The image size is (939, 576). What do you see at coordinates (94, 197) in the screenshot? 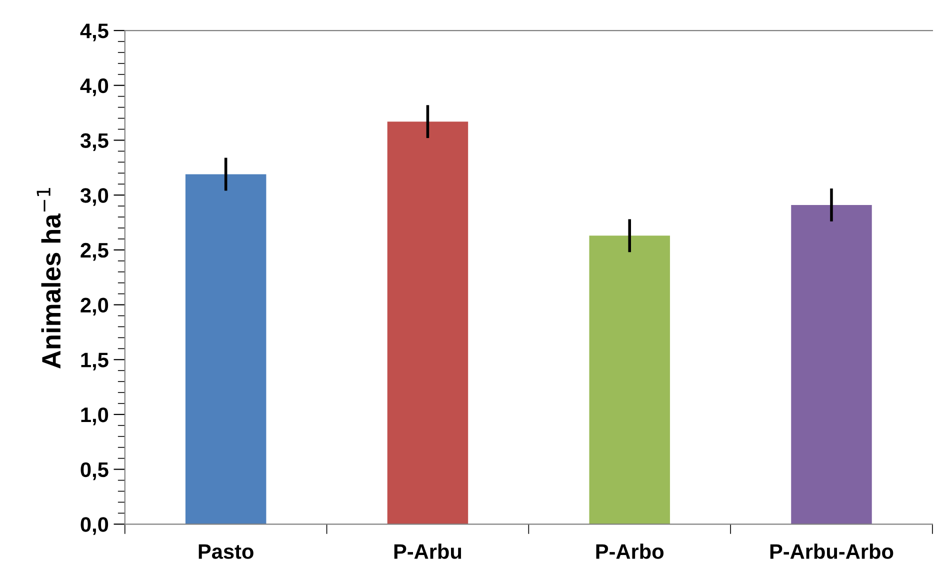
I see `y-tick-label: 3,0` at bounding box center [94, 197].